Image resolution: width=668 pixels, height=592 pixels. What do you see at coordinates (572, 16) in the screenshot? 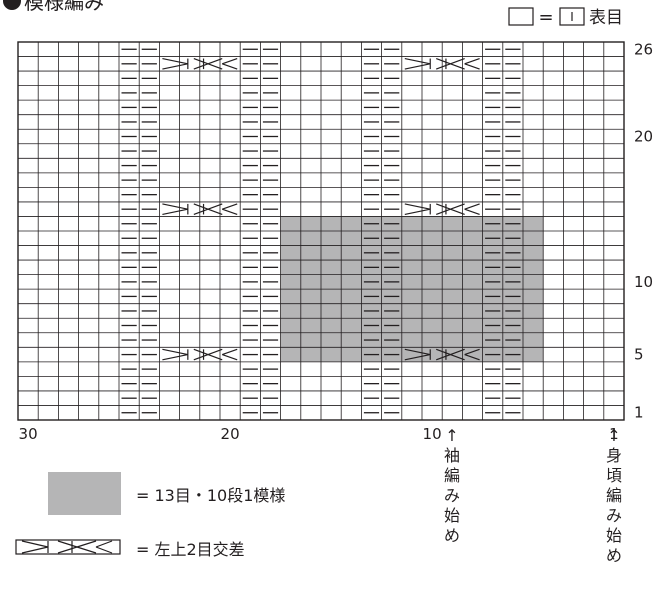
I see `legend-knit-cell` at bounding box center [572, 16].